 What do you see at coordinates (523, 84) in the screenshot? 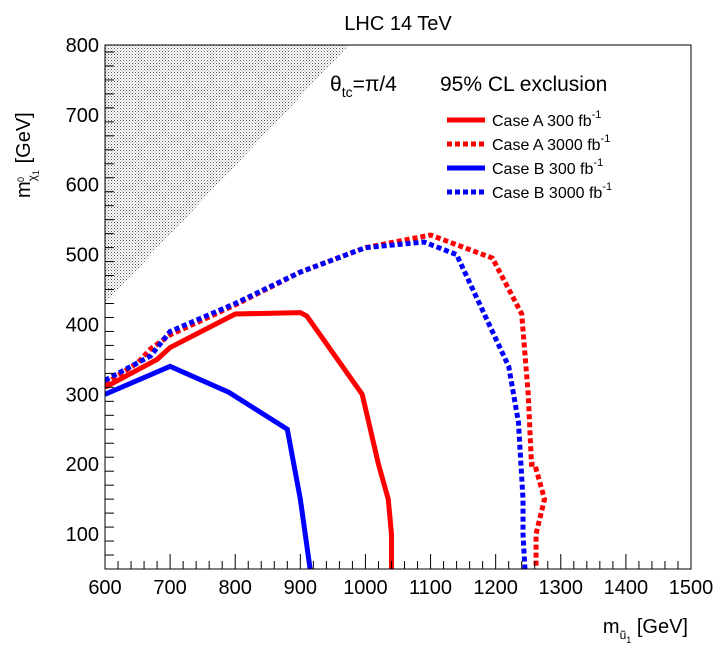
I see `exclusion-annotation: 95% CL exclusion` at bounding box center [523, 84].